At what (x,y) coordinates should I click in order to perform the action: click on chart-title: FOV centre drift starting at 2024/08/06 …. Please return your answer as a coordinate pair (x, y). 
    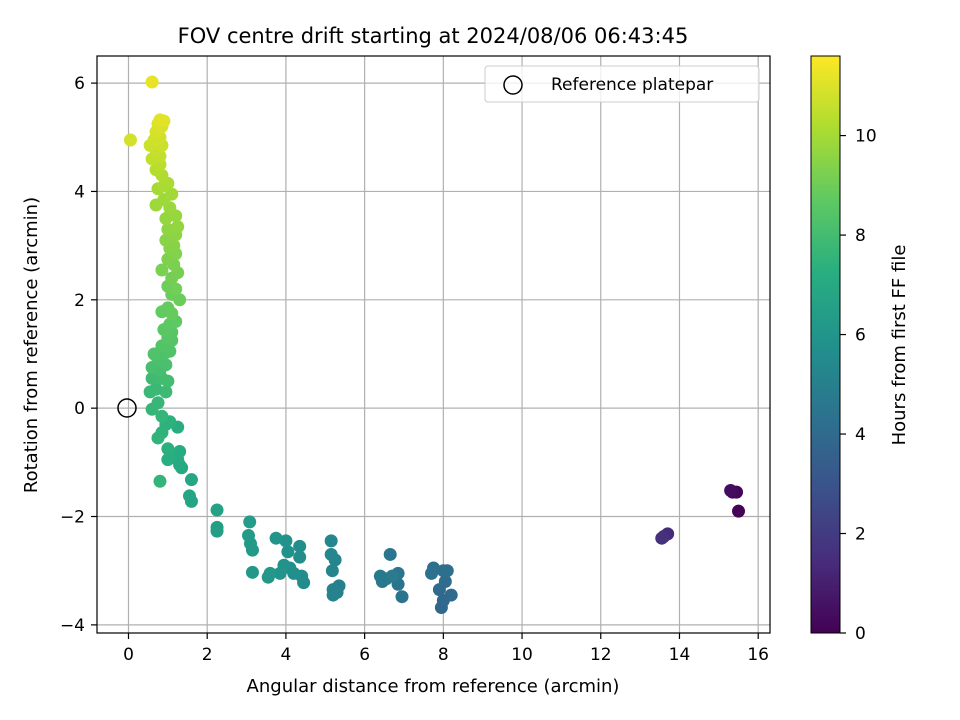
    Looking at the image, I should click on (433, 36).